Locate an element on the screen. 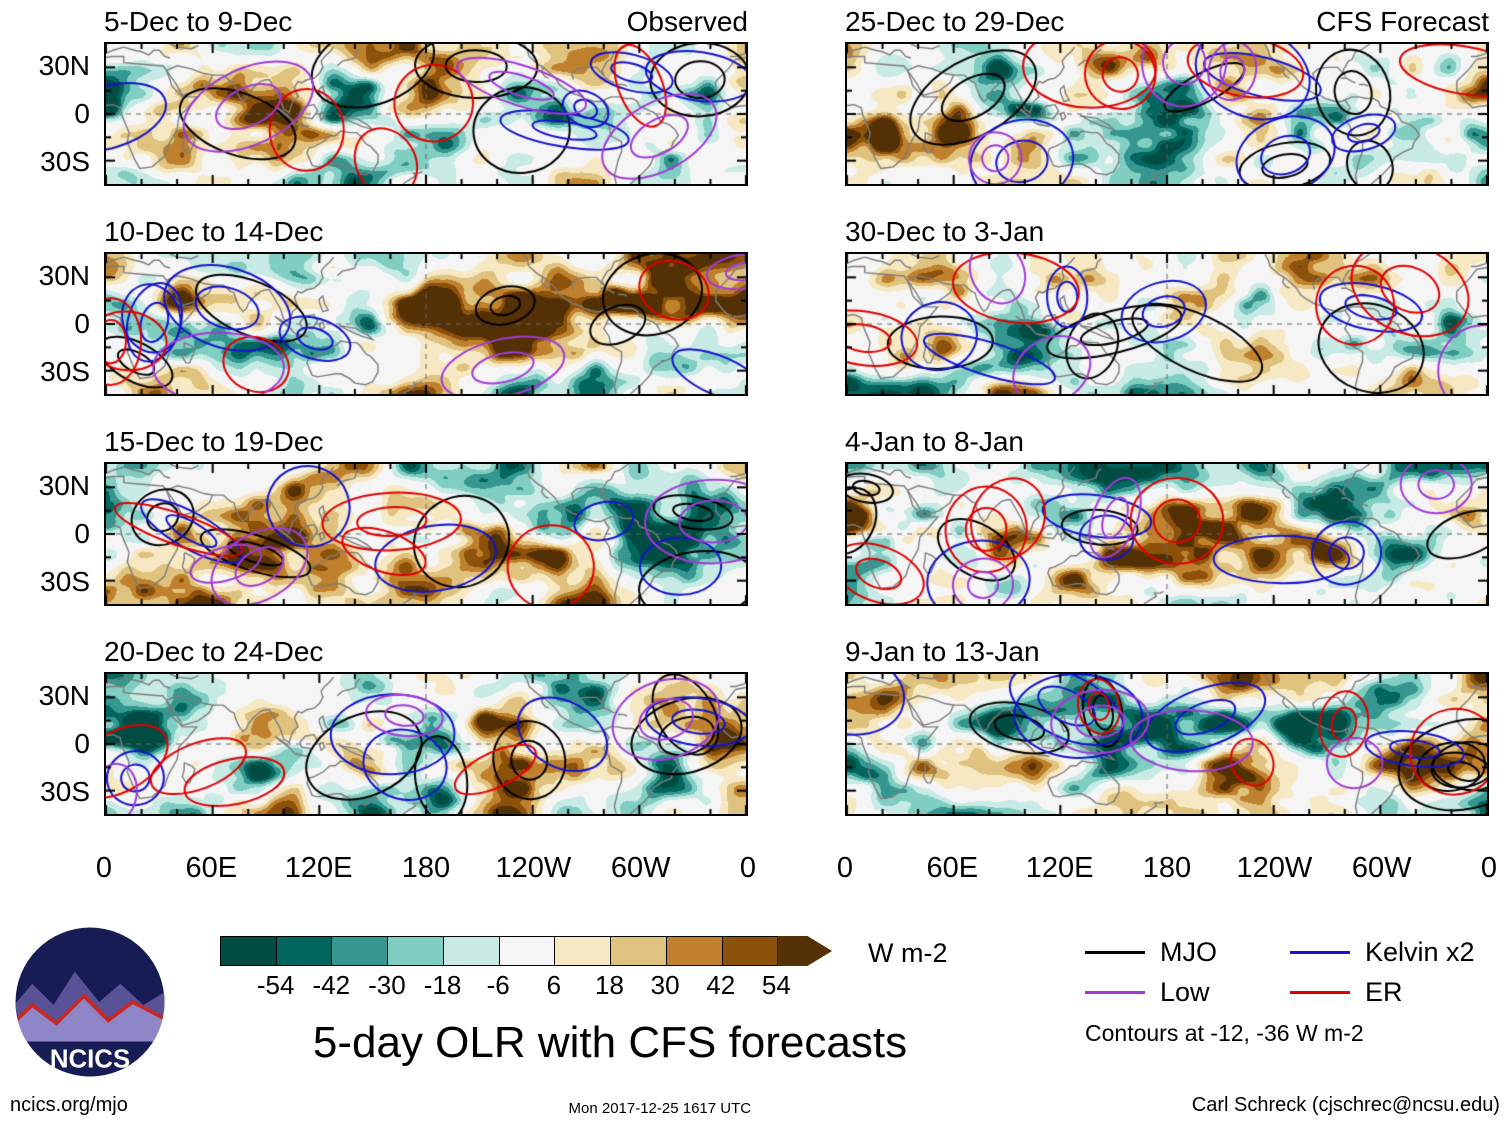 This screenshot has width=1510, height=1121. panel-date-range: 10-Dec to 14-Dec is located at coordinates (214, 231).